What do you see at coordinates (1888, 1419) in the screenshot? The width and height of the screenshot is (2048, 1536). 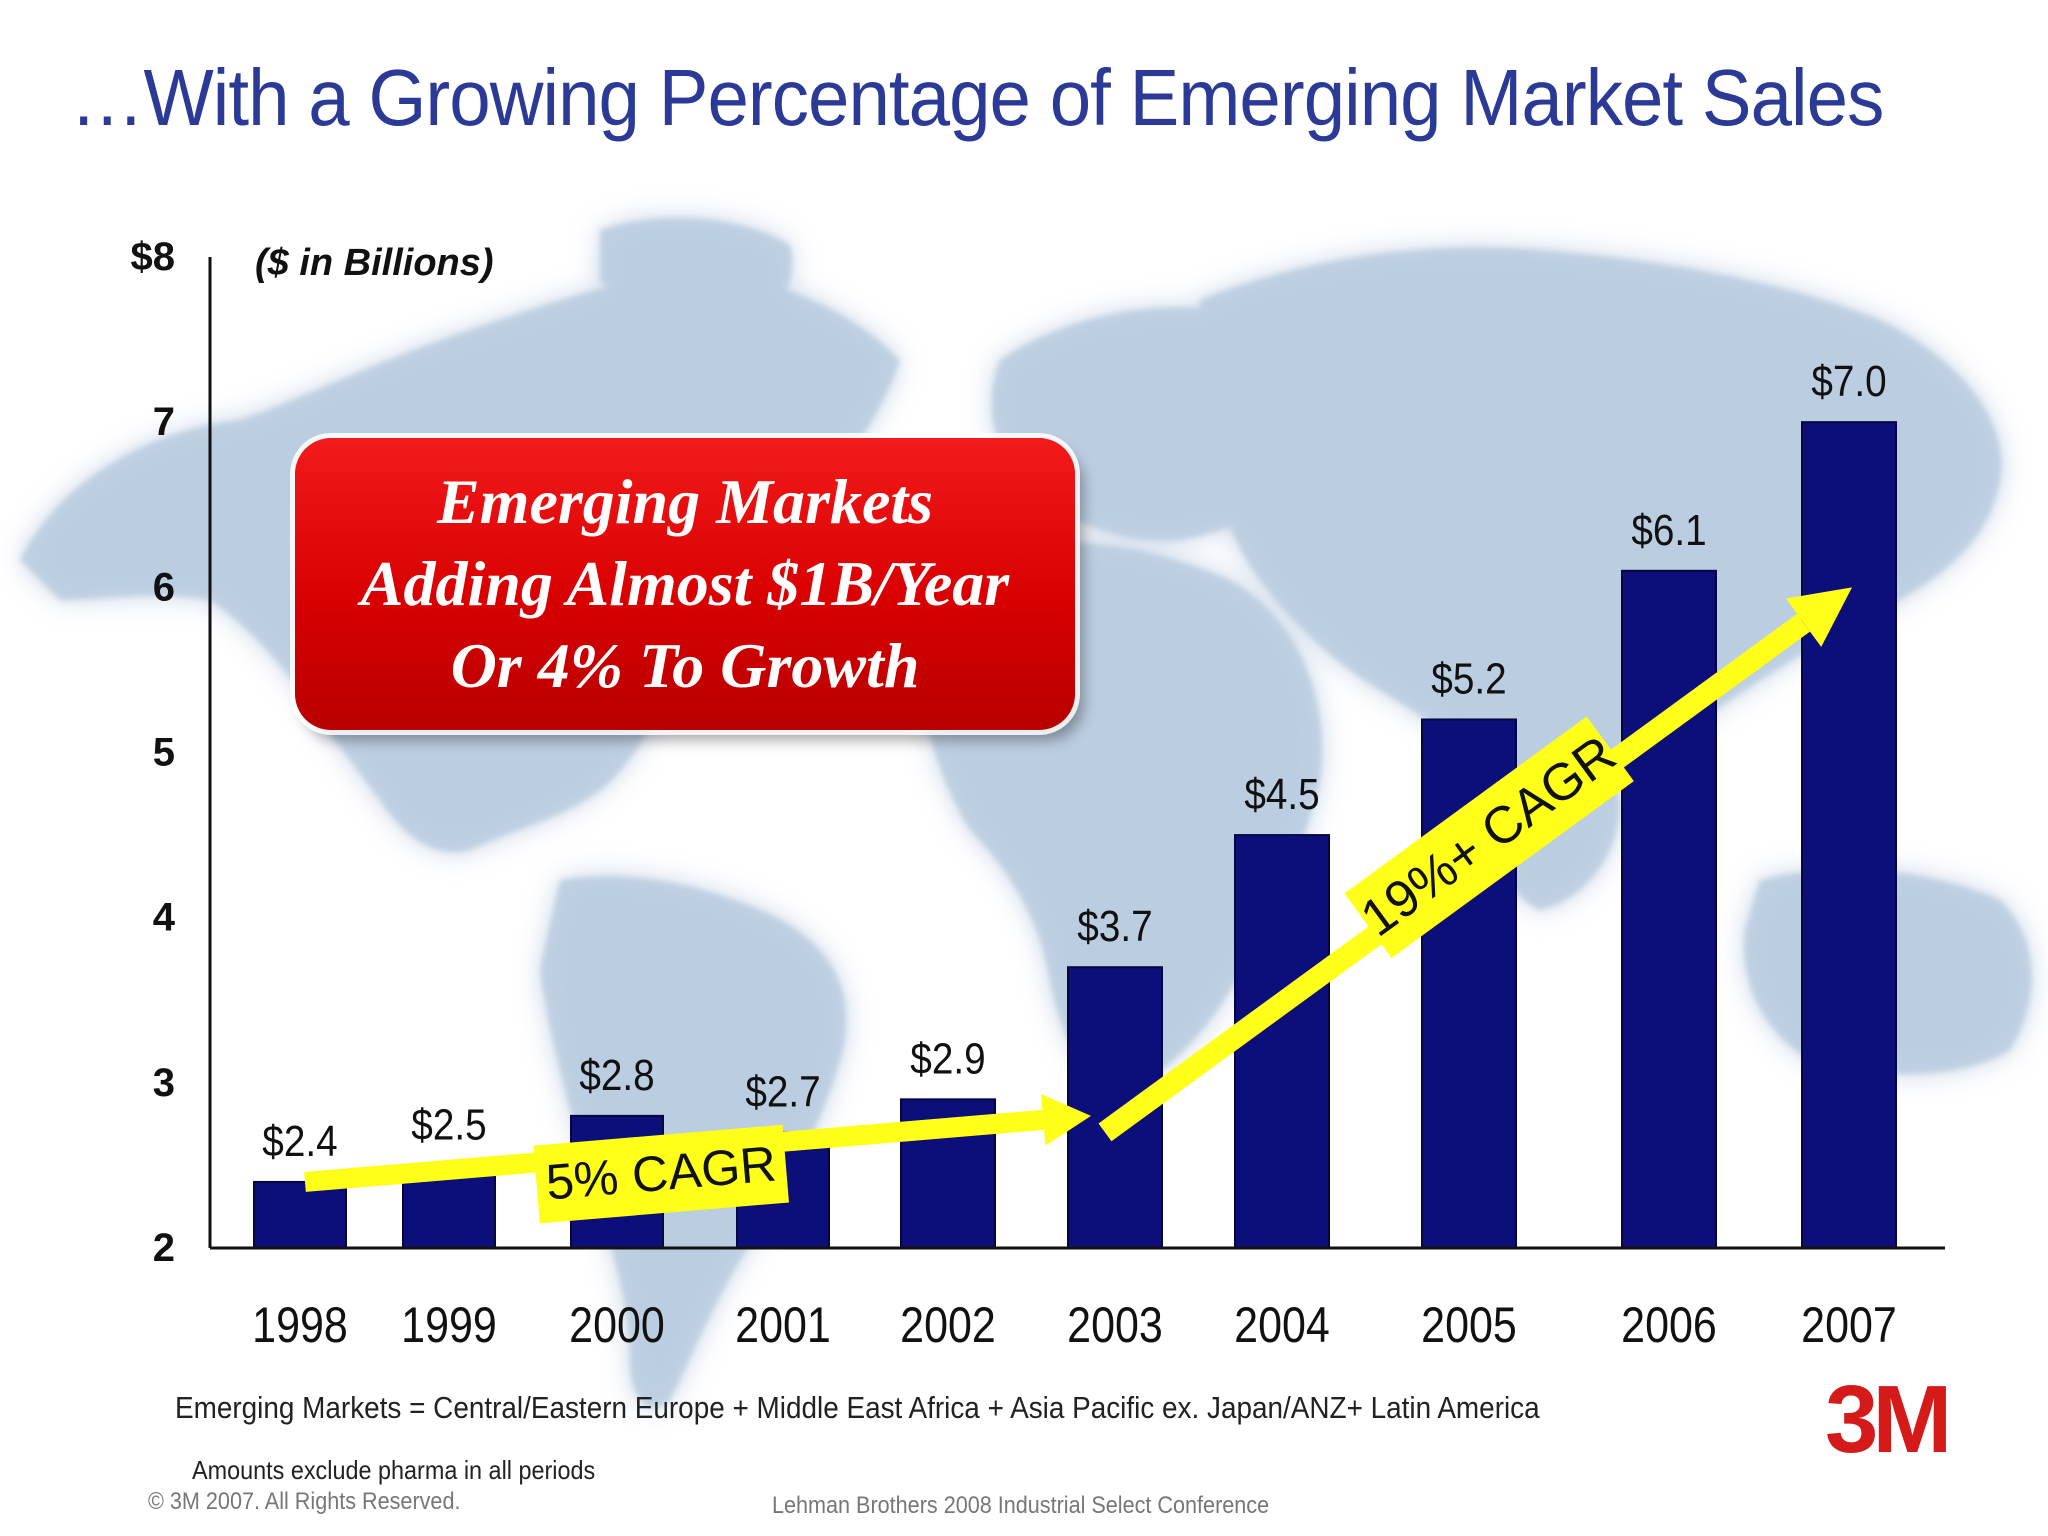 I see `3m-logo: 3M` at bounding box center [1888, 1419].